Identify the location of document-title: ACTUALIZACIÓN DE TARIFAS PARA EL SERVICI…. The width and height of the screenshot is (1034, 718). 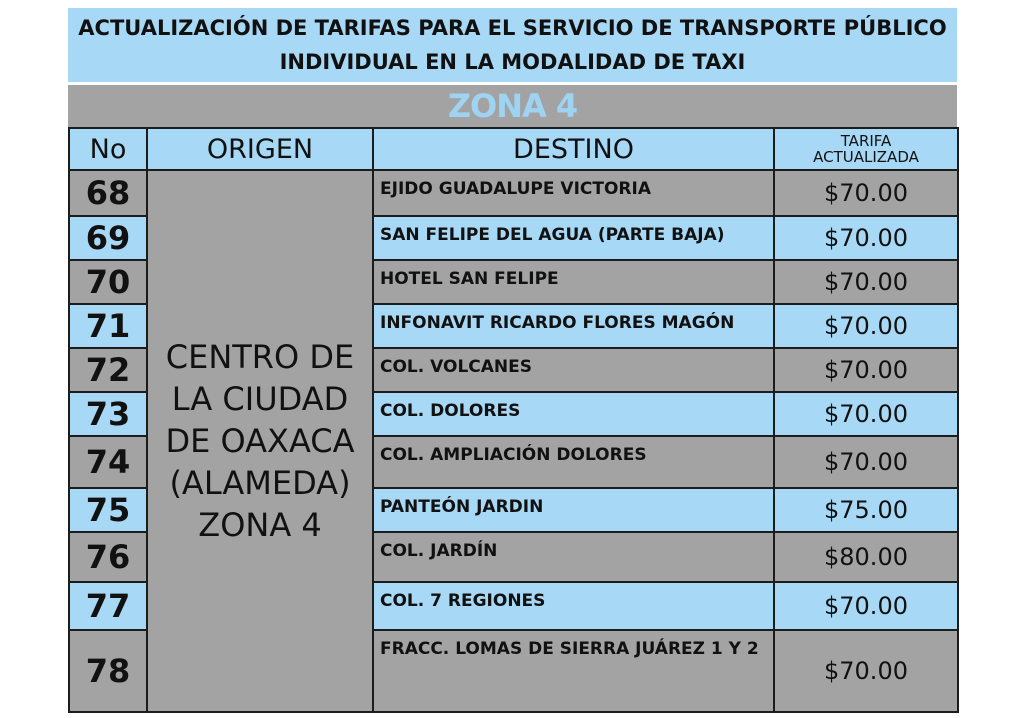
(512, 45).